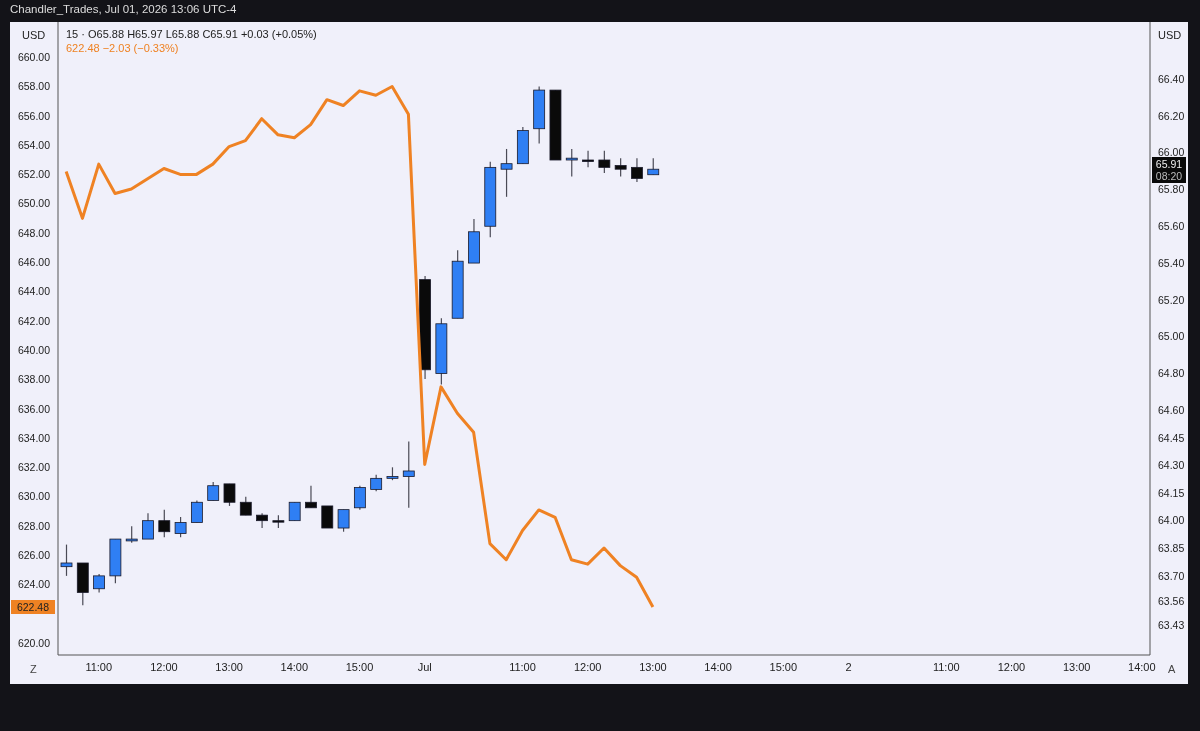 The height and width of the screenshot is (731, 1200). Describe the element at coordinates (1172, 669) in the screenshot. I see `text: A` at that location.